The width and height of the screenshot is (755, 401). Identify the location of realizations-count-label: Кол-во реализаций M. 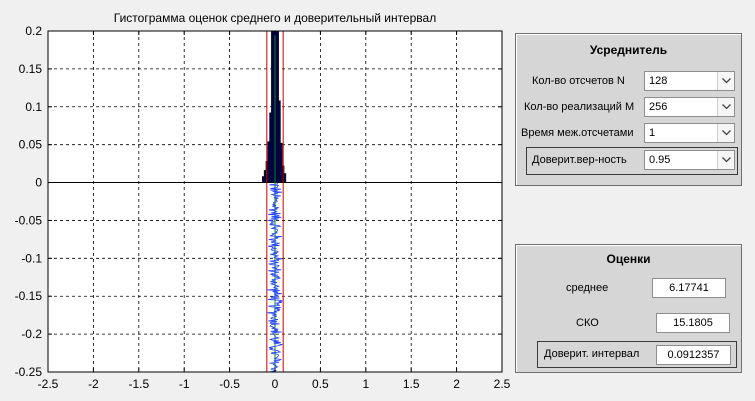
(579, 107).